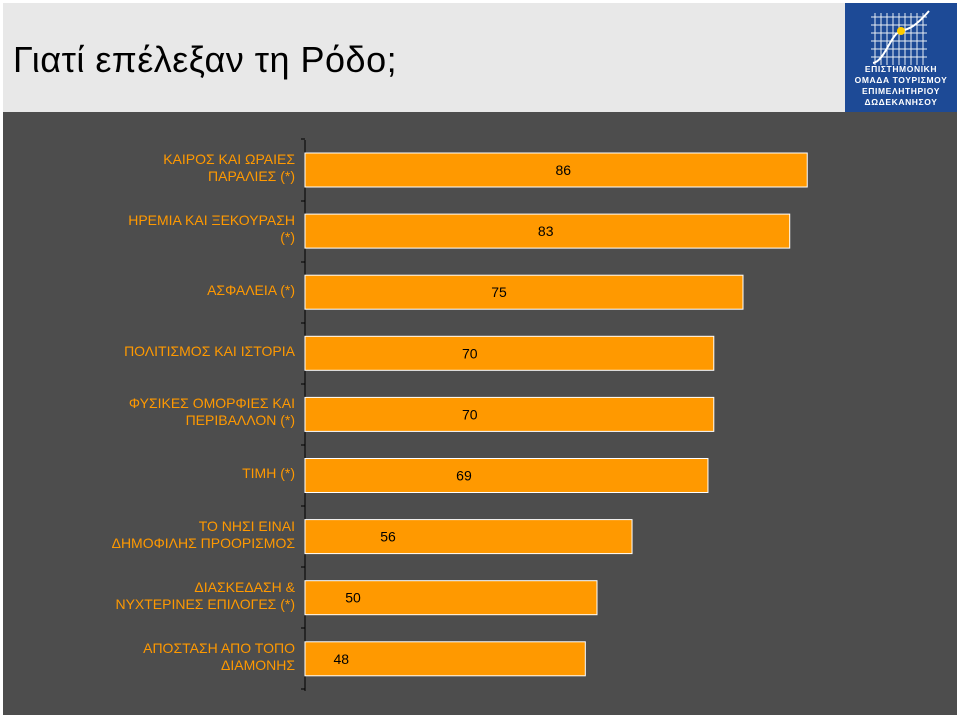 The image size is (960, 718). What do you see at coordinates (209, 350) in the screenshot?
I see `category-label-line: ΠΟΛΙΤΙΣΜΟΣ ΚΑΙ ΙΣΤΟΡΙΑ` at bounding box center [209, 350].